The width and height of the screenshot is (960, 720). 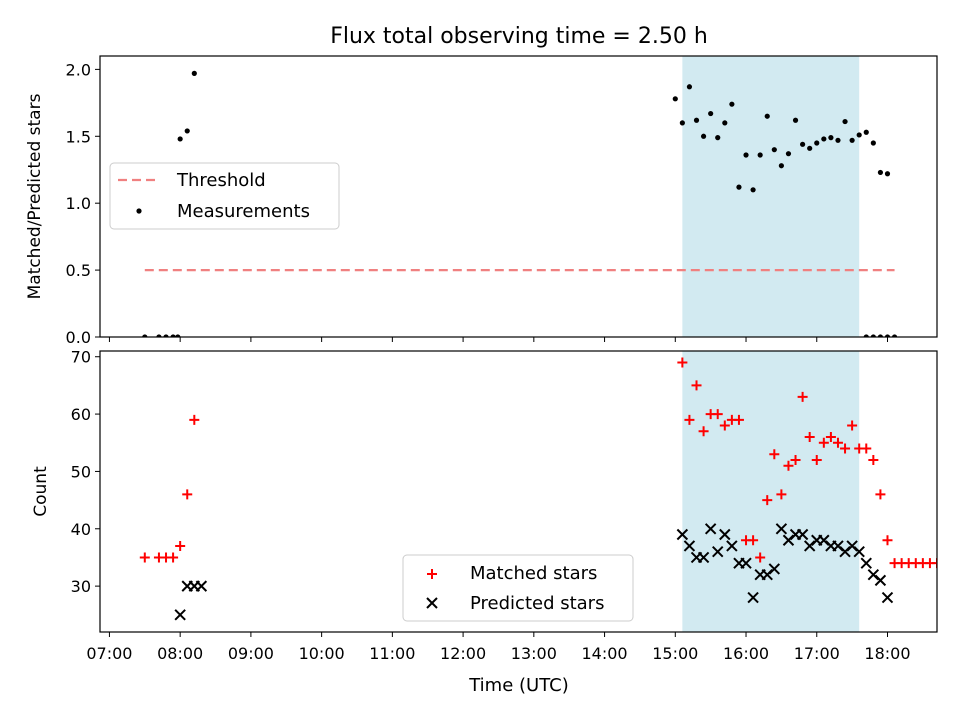 What do you see at coordinates (432, 603) in the screenshot?
I see `legend-predicted-swatch` at bounding box center [432, 603].